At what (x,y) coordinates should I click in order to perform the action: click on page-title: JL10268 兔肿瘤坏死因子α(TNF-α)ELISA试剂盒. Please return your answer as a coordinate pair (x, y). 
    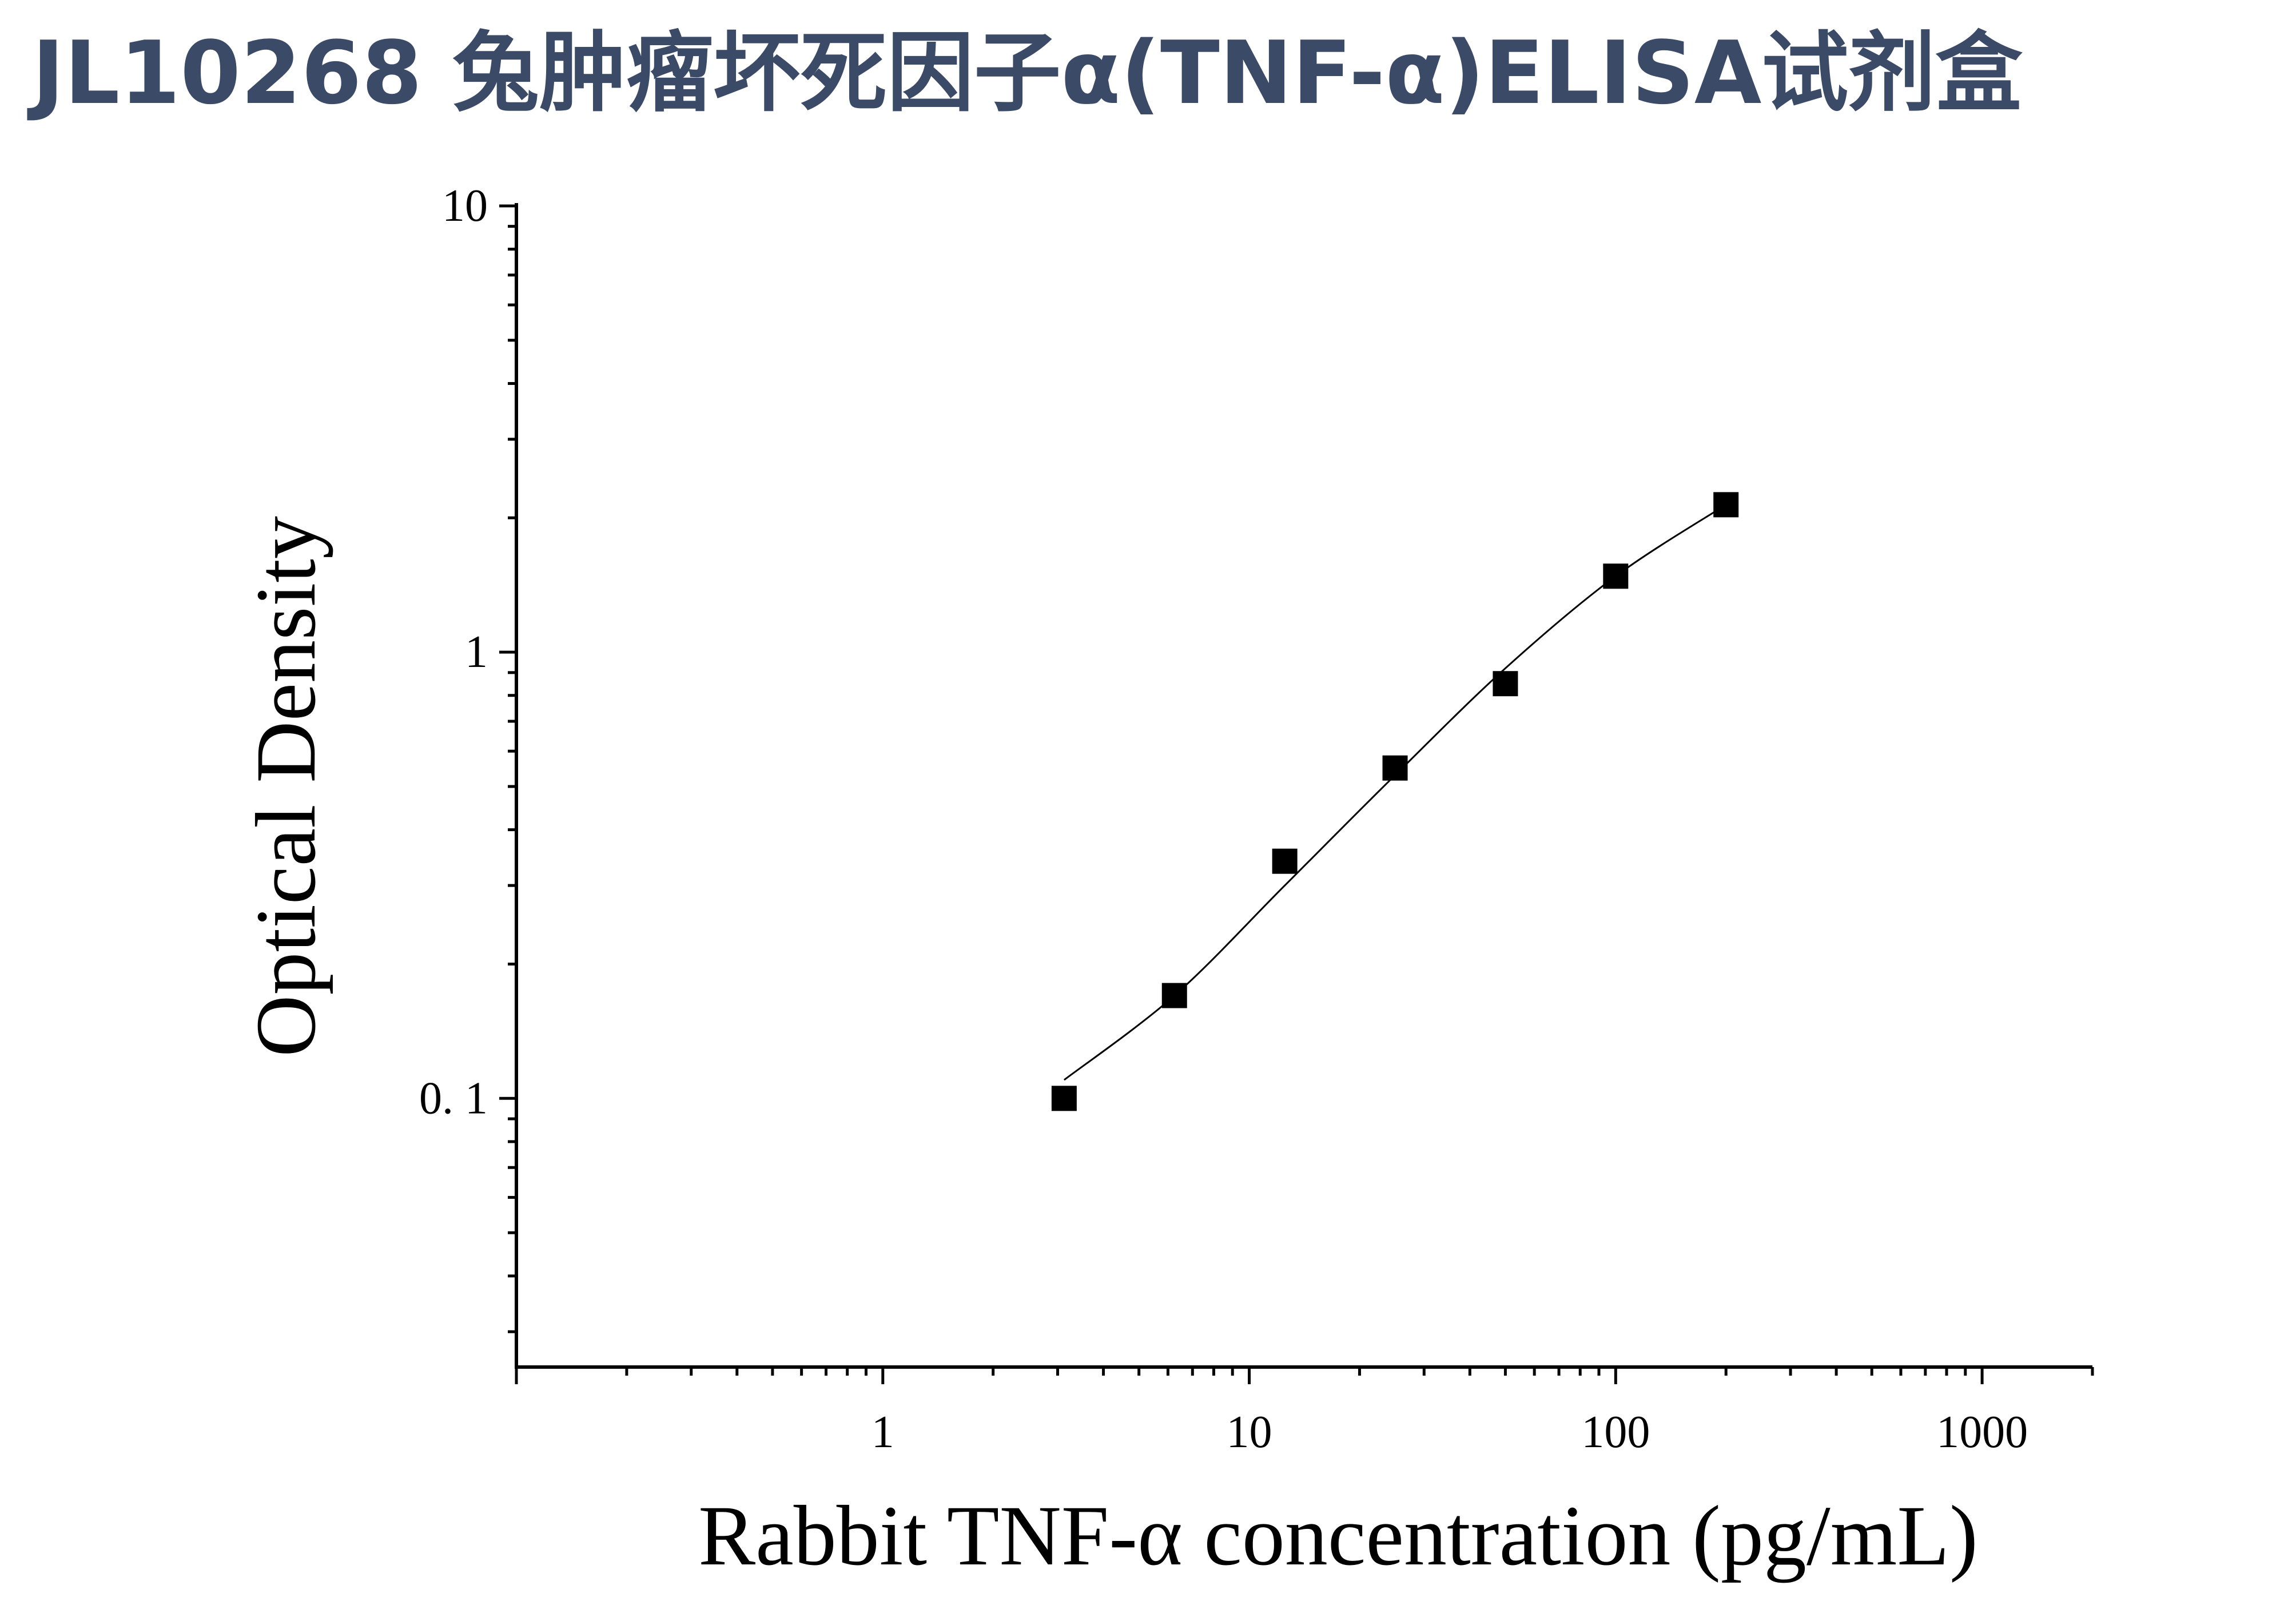
    Looking at the image, I should click on (1027, 73).